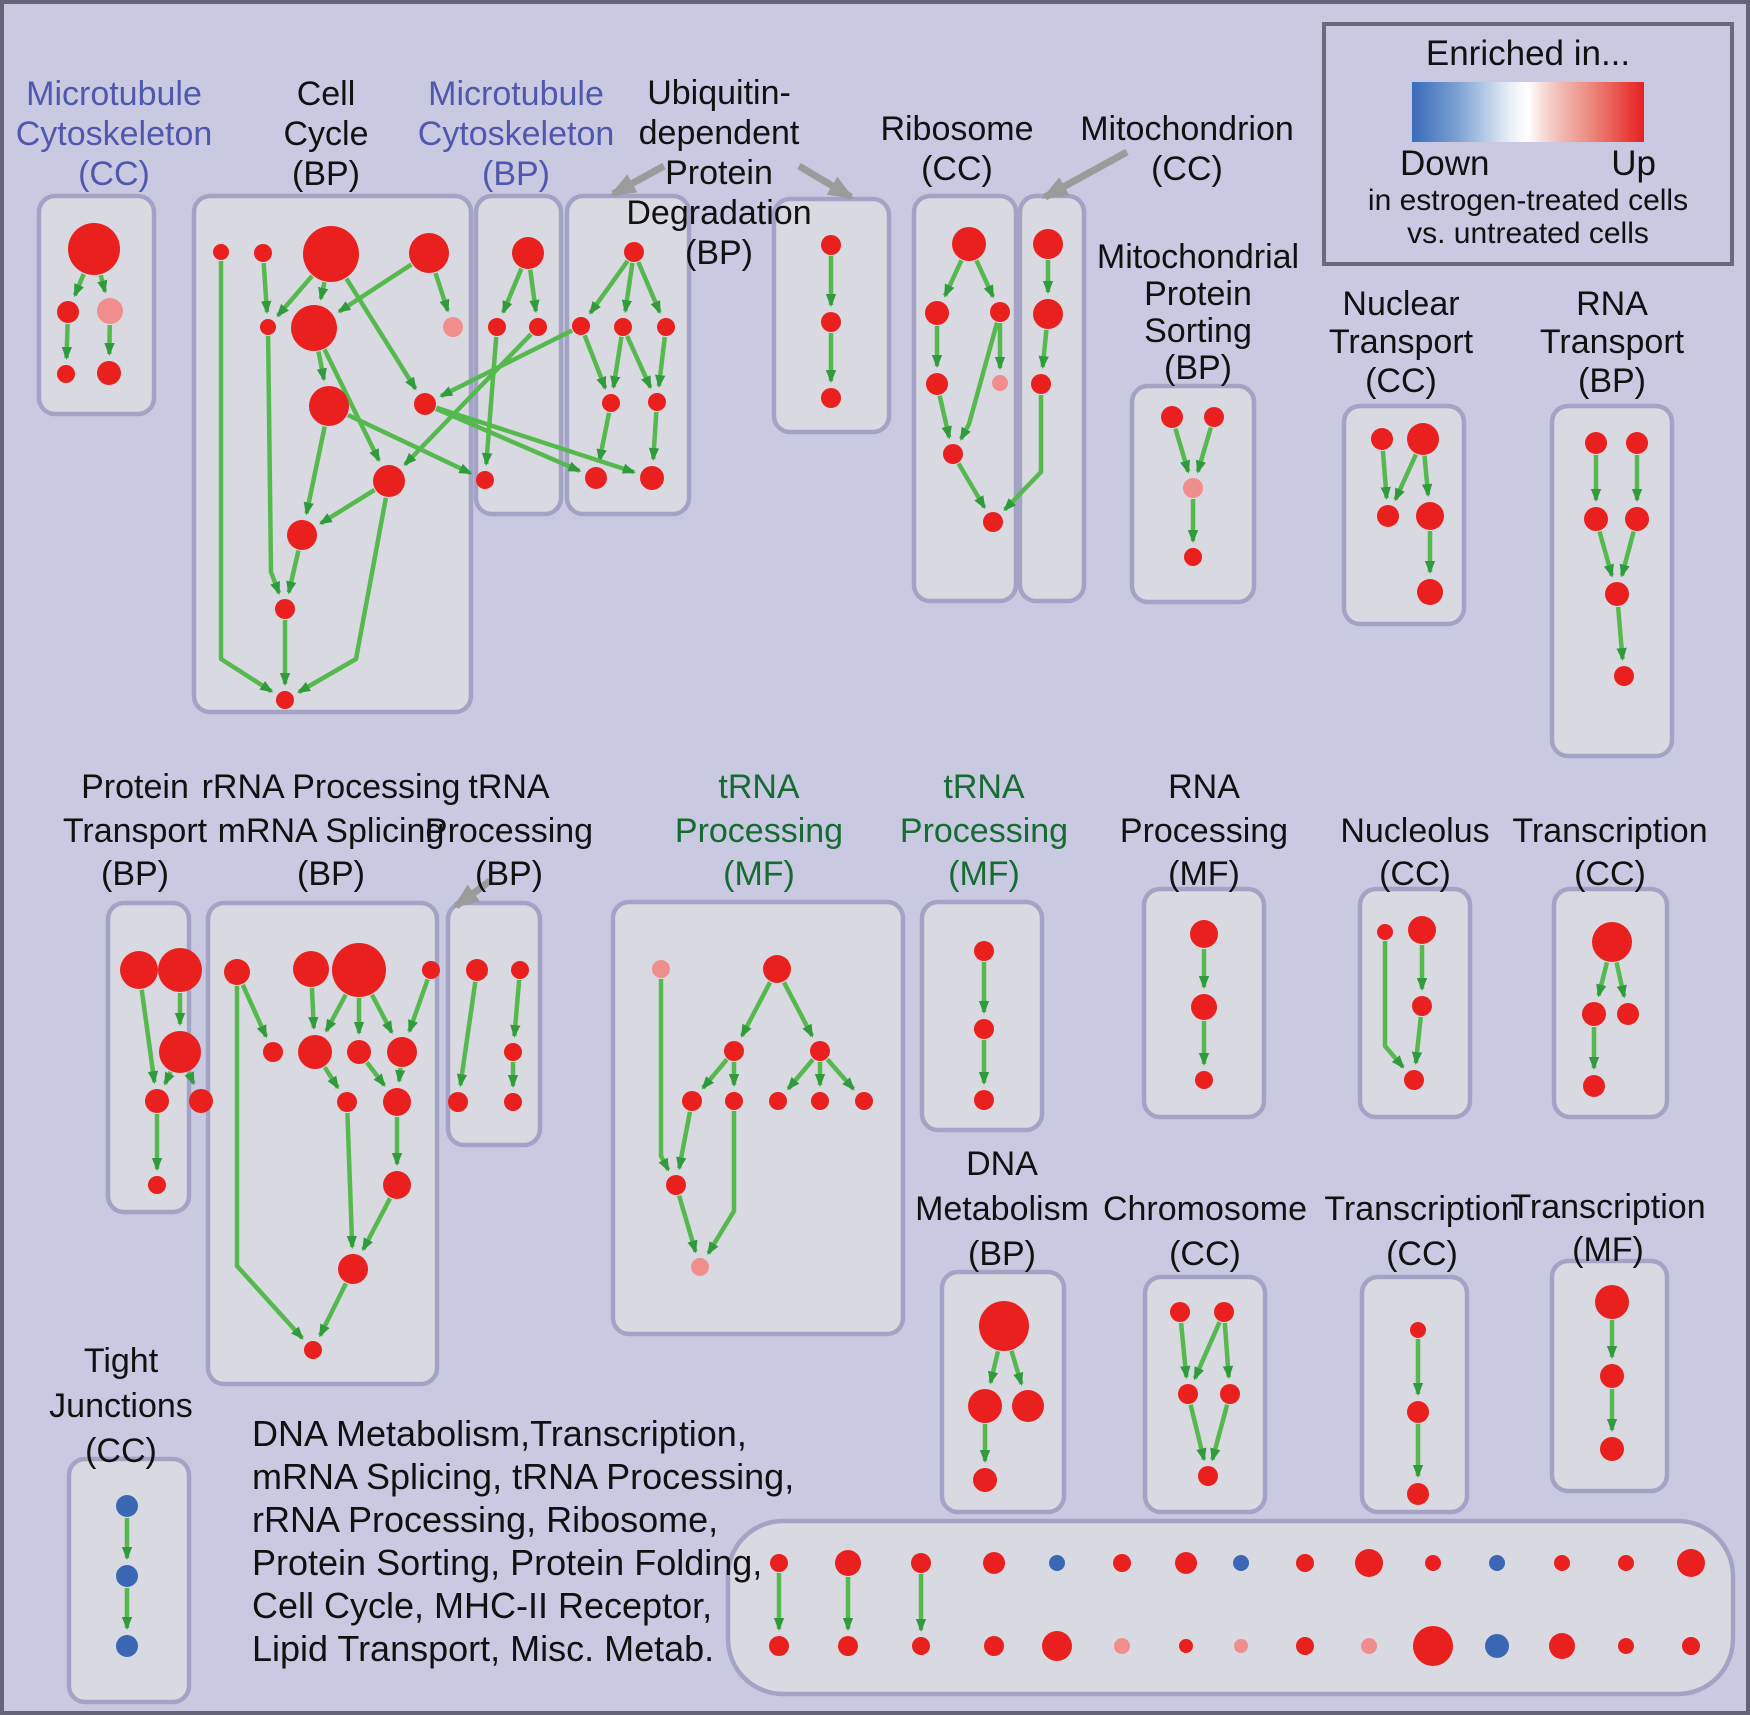  Describe the element at coordinates (311, 969) in the screenshot. I see `go-term-node-rr2` at that location.